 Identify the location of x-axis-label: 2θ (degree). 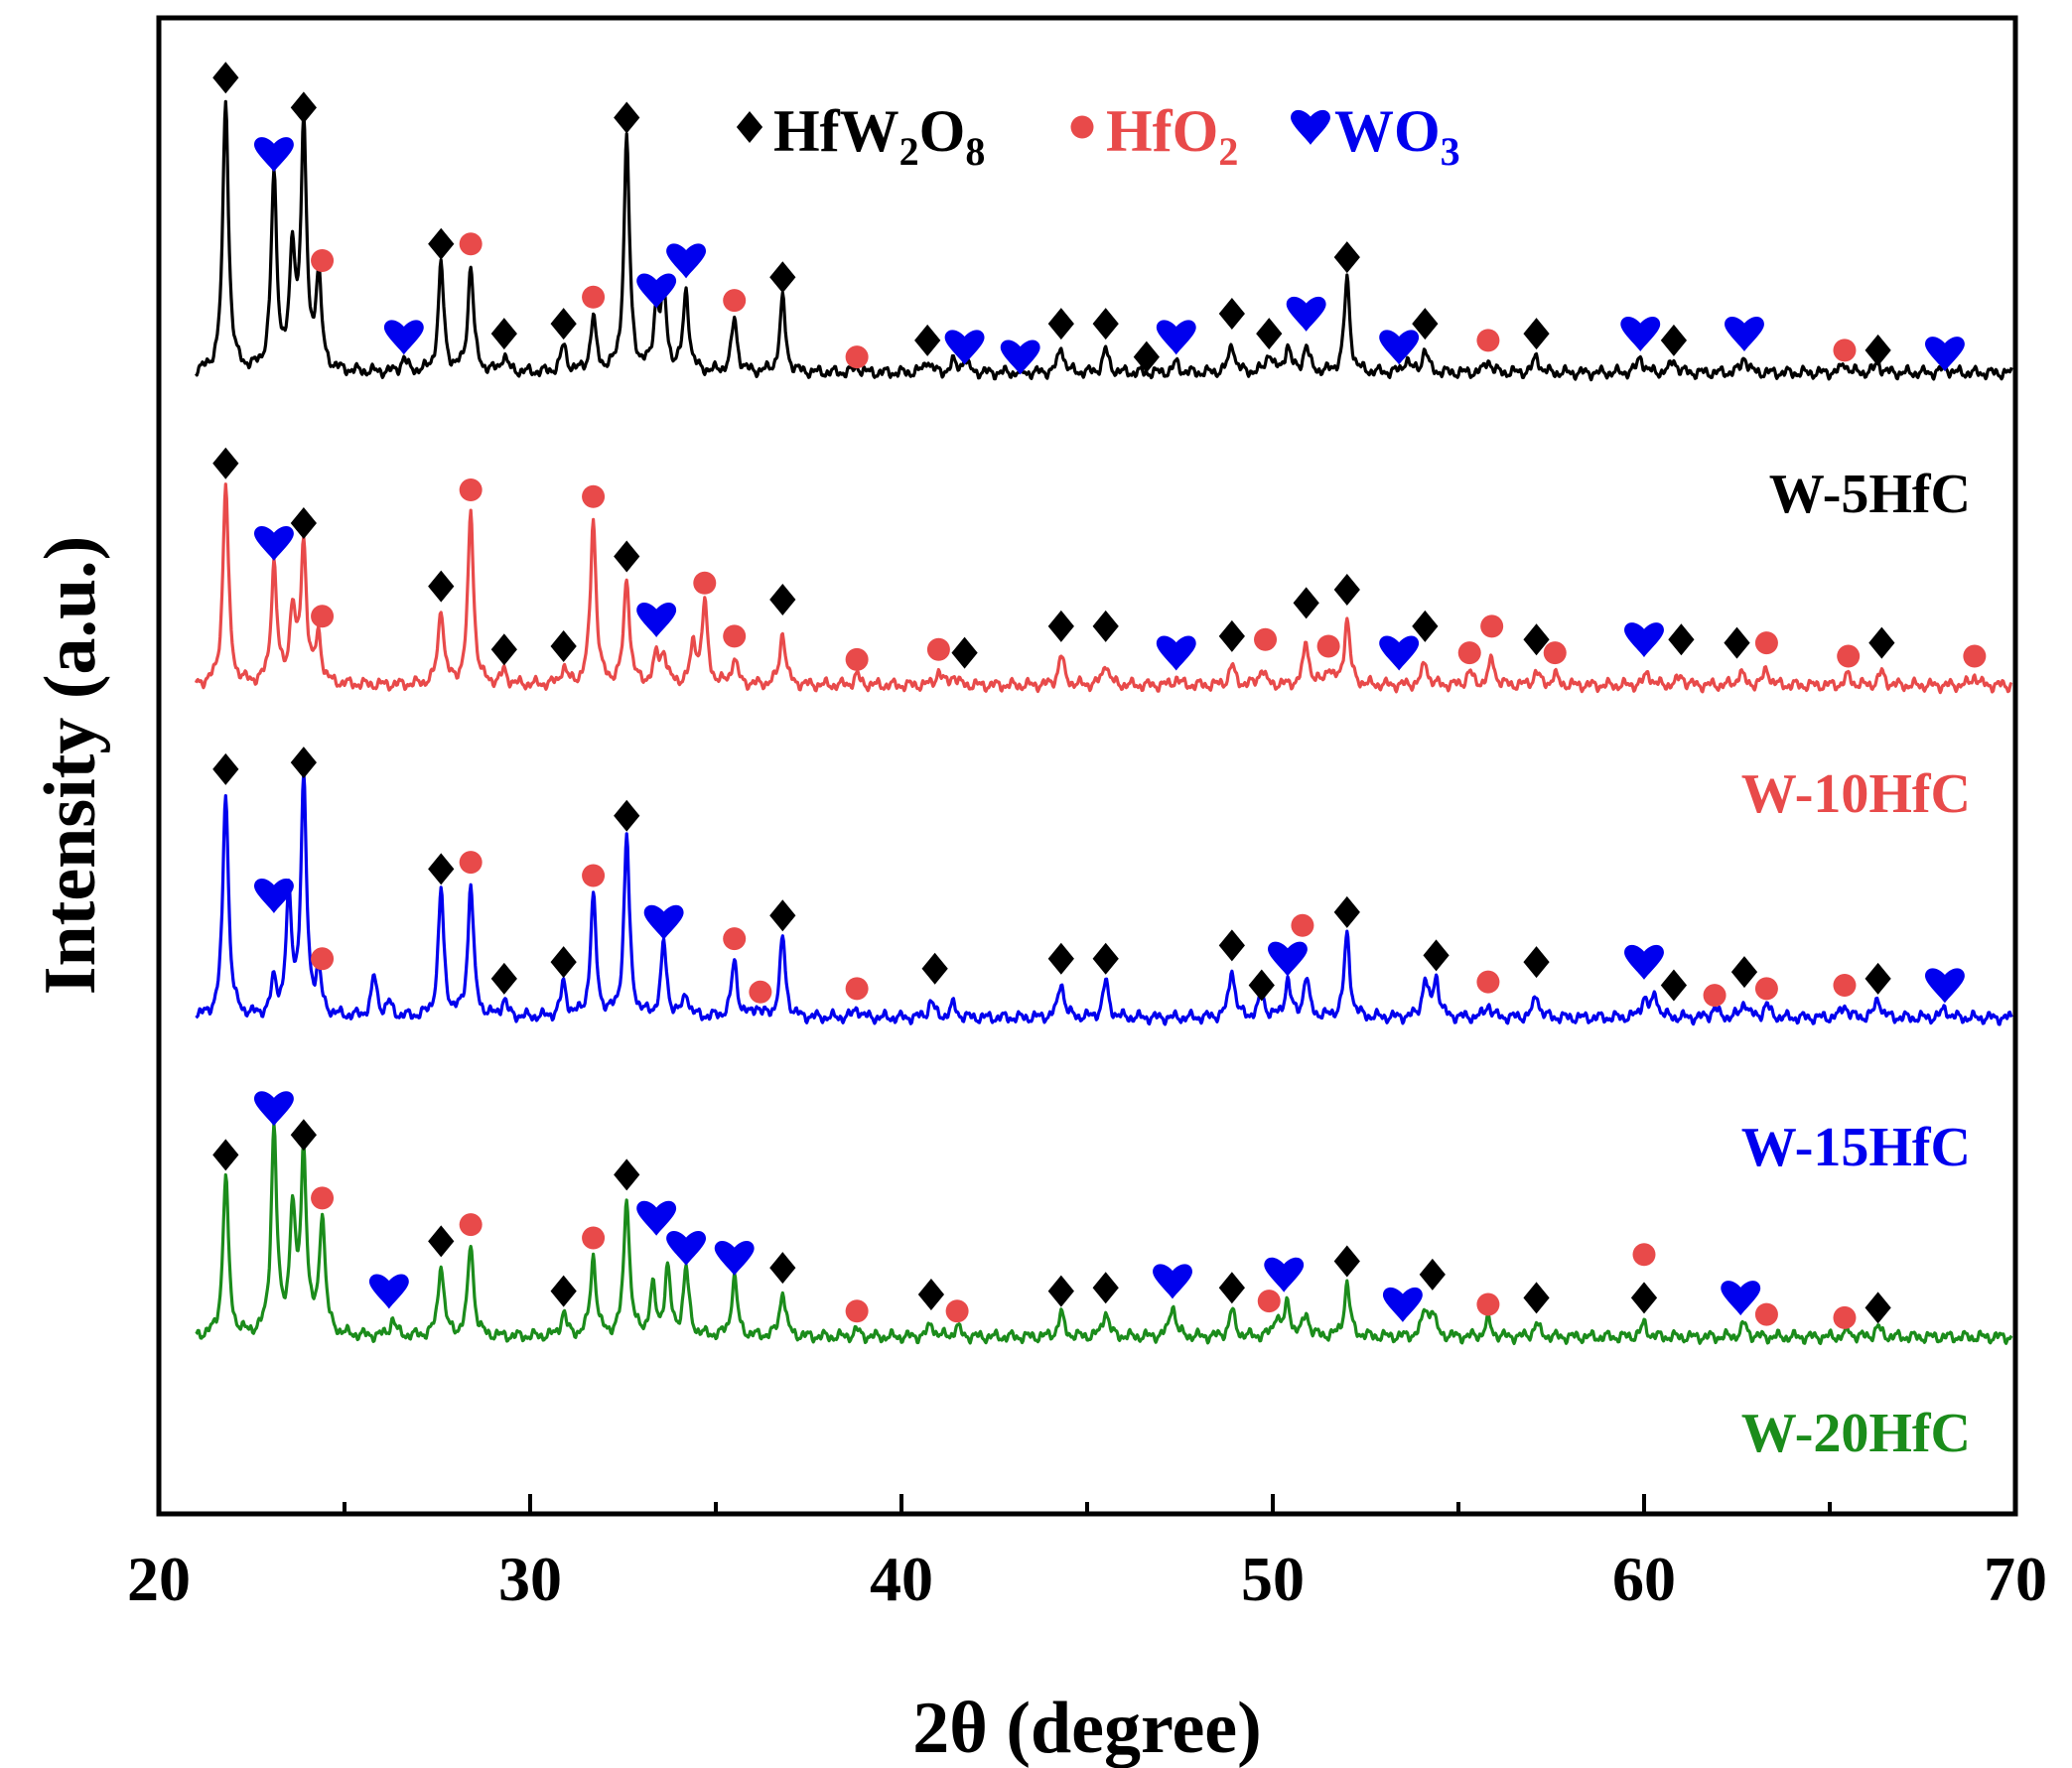
(1087, 1728).